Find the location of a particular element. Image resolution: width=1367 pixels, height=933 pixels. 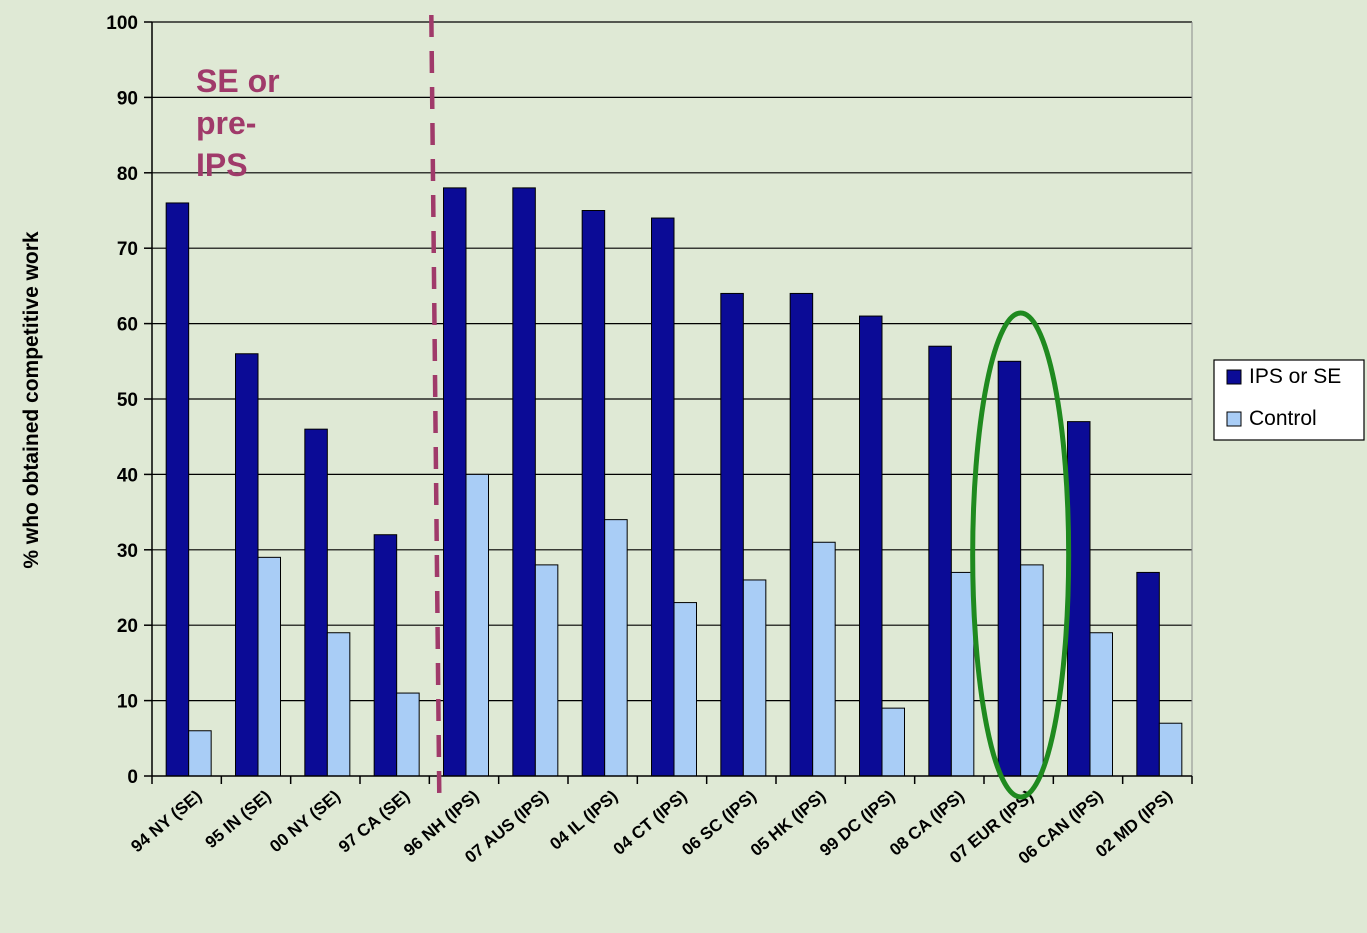

highlight-ellipse is located at coordinates (1021, 555).